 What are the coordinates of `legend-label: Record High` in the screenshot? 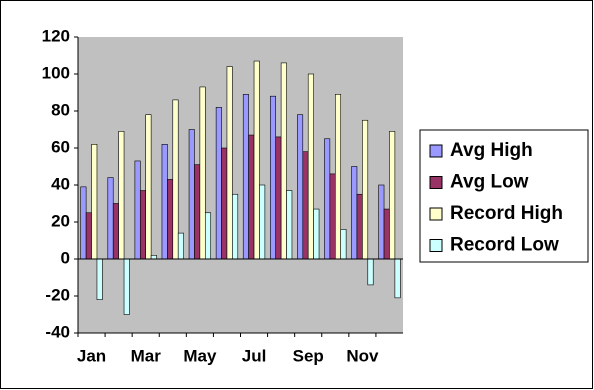 It's located at (506, 213).